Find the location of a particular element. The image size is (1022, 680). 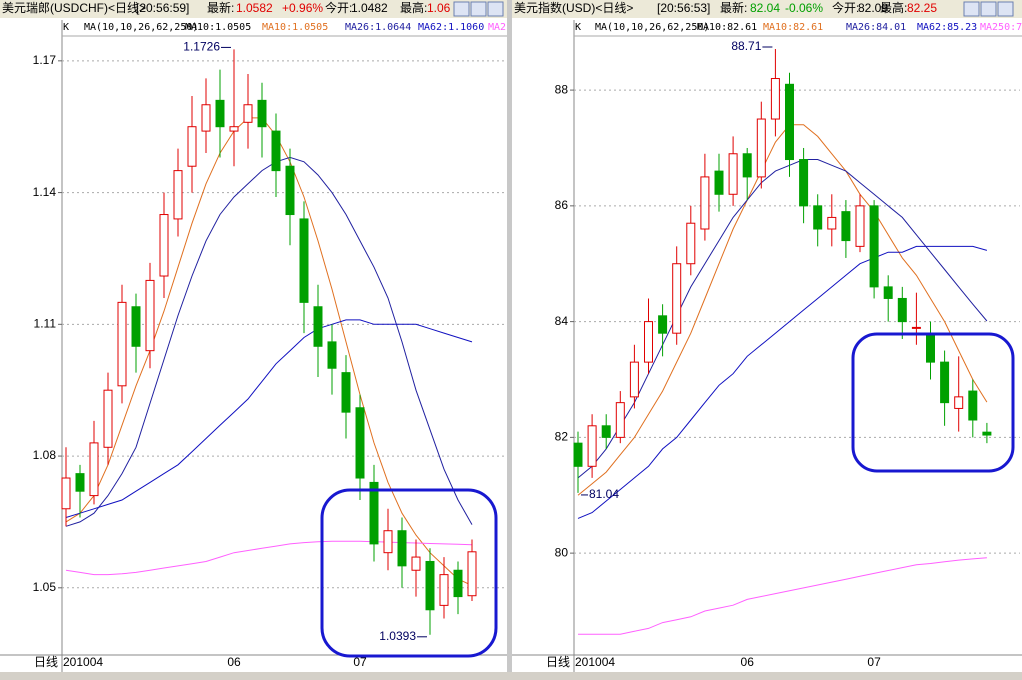

header-latest: 82.04 is located at coordinates (765, 8).